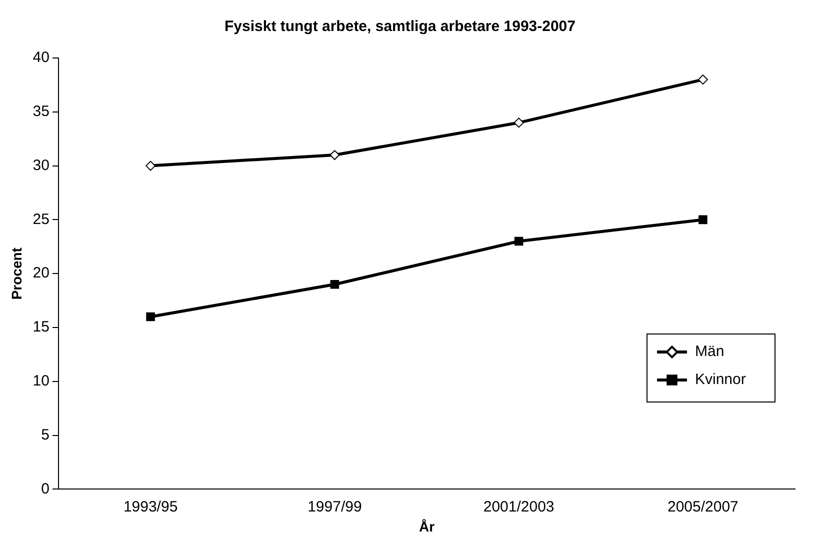 This screenshot has width=815, height=538. I want to click on y-tick-label: 15, so click(41, 327).